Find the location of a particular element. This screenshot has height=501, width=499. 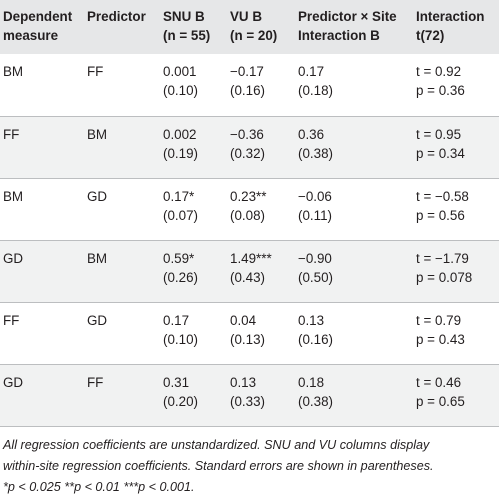

cell-interaction-t: t = 0.46 p = 0.65 is located at coordinates (456, 395).